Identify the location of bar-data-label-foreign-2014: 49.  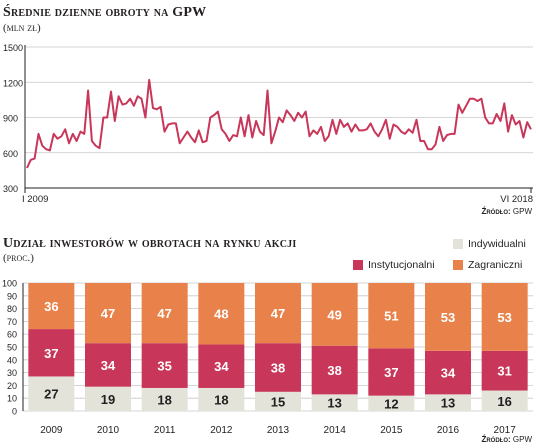
(334, 314).